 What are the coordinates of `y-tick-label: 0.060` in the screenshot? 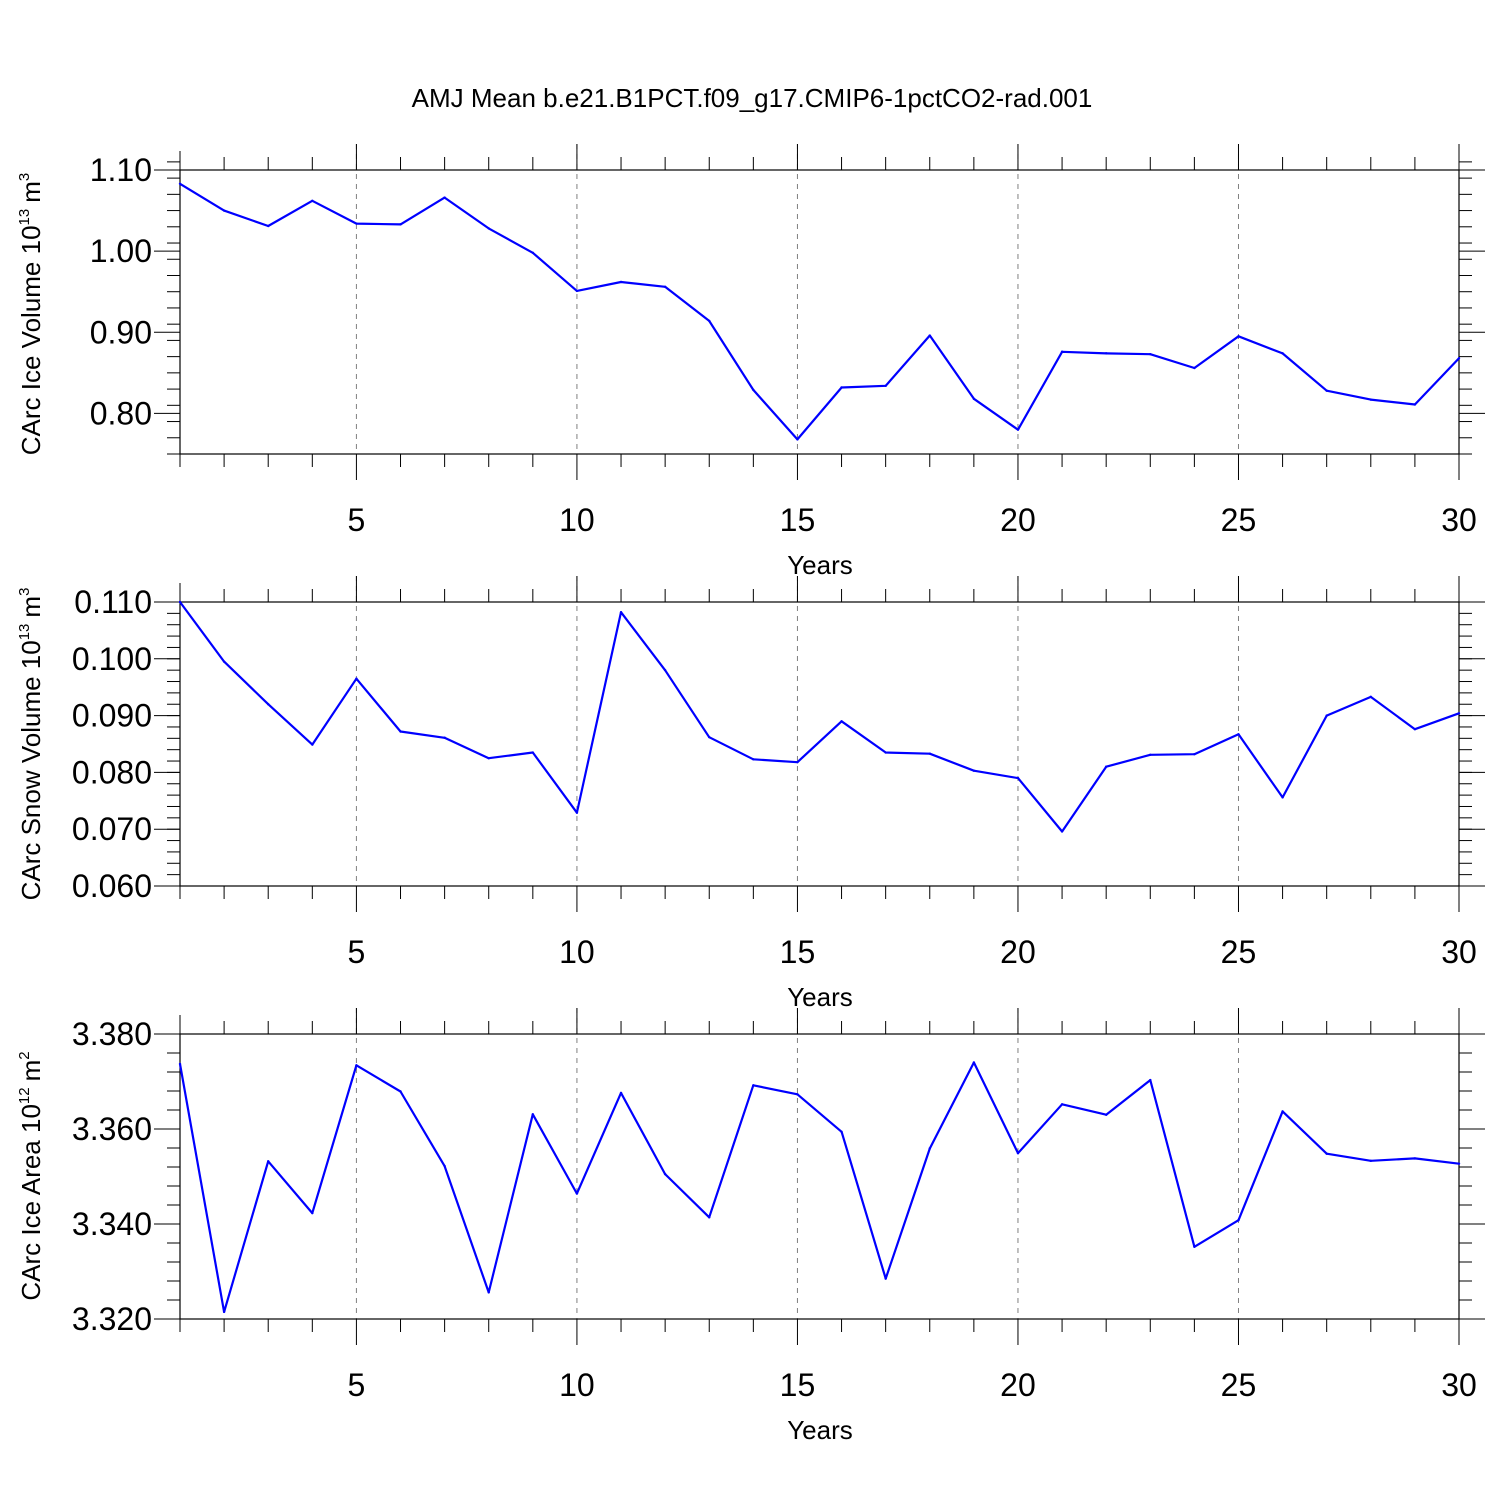 It's located at (112, 886).